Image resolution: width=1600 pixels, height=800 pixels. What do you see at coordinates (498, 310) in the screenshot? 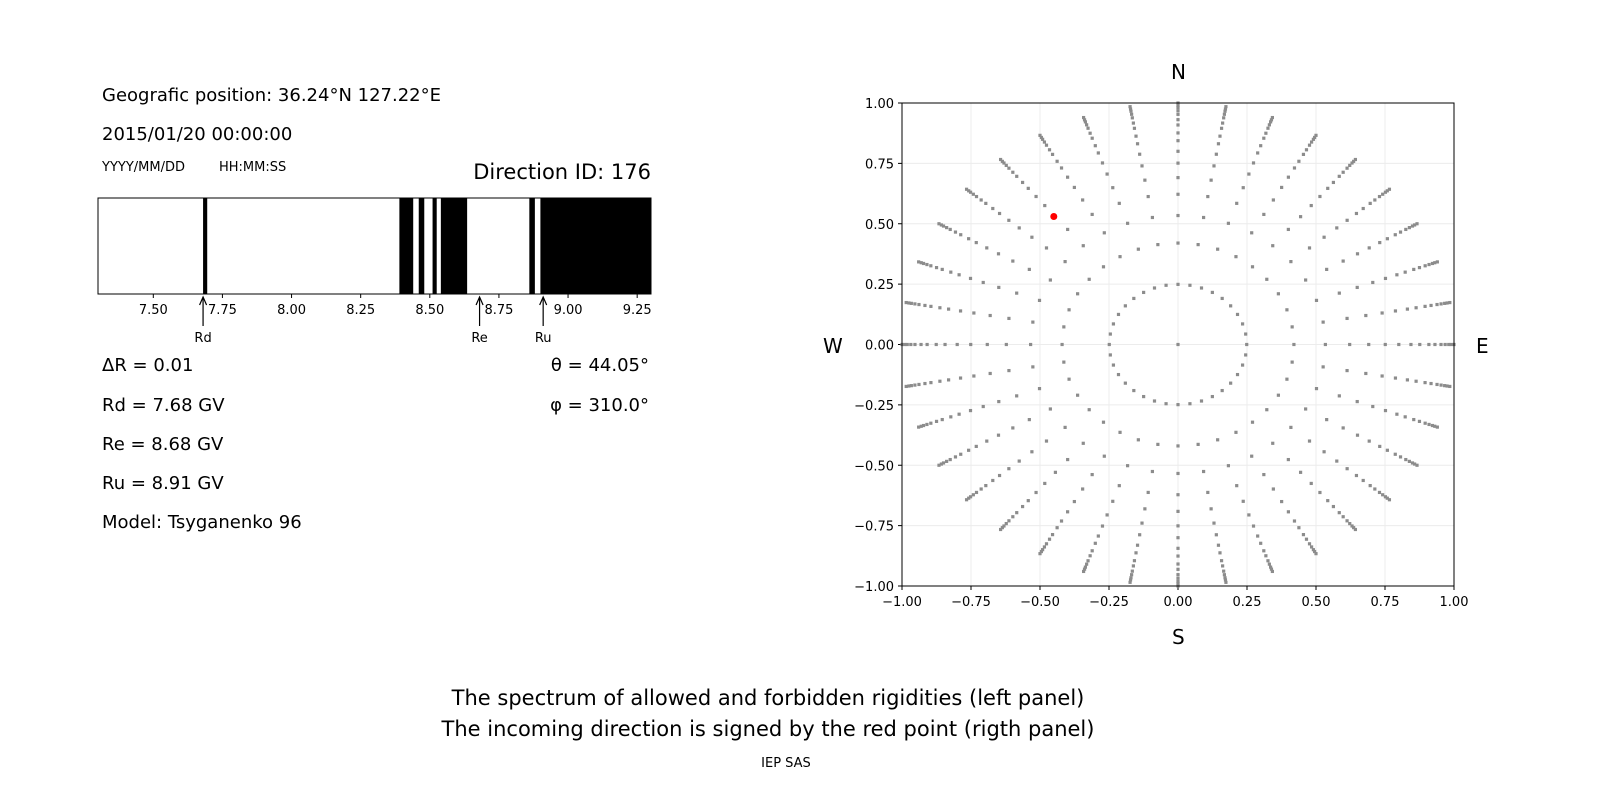
I see `spectrum-tick-label: 8.75` at bounding box center [498, 310].